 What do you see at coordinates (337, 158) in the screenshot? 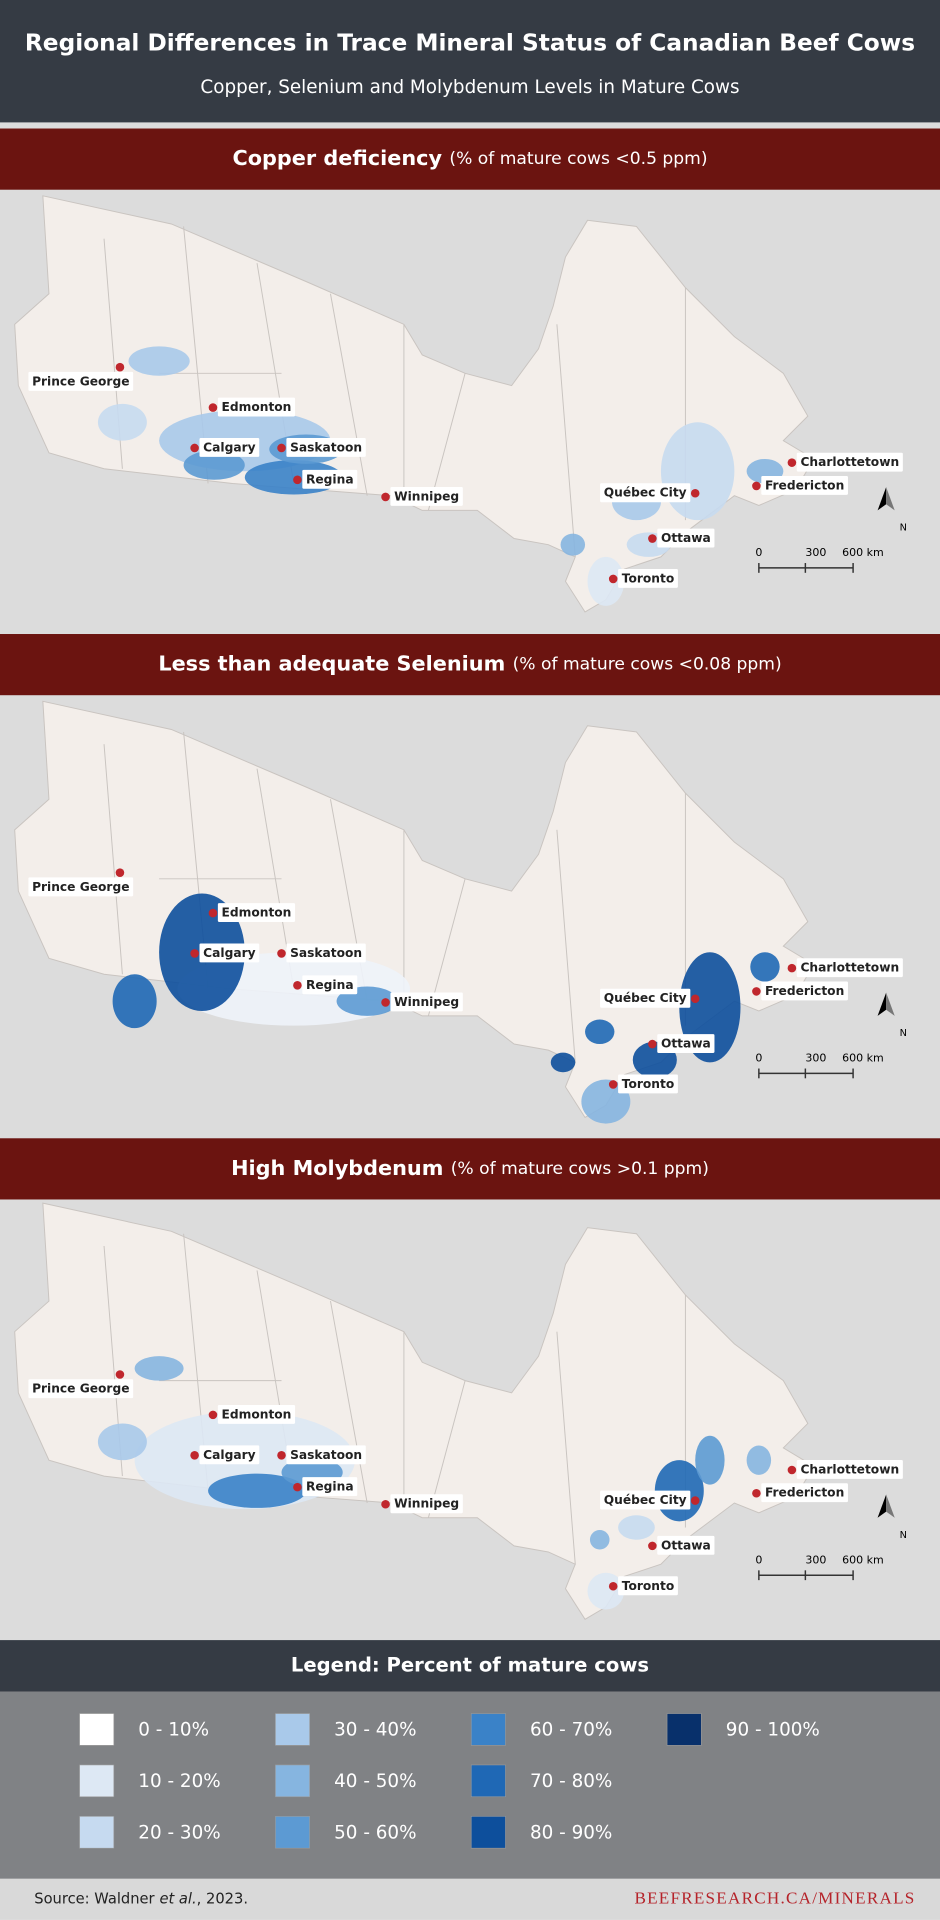
I see `section-title-main: Copper deficiency` at bounding box center [337, 158].